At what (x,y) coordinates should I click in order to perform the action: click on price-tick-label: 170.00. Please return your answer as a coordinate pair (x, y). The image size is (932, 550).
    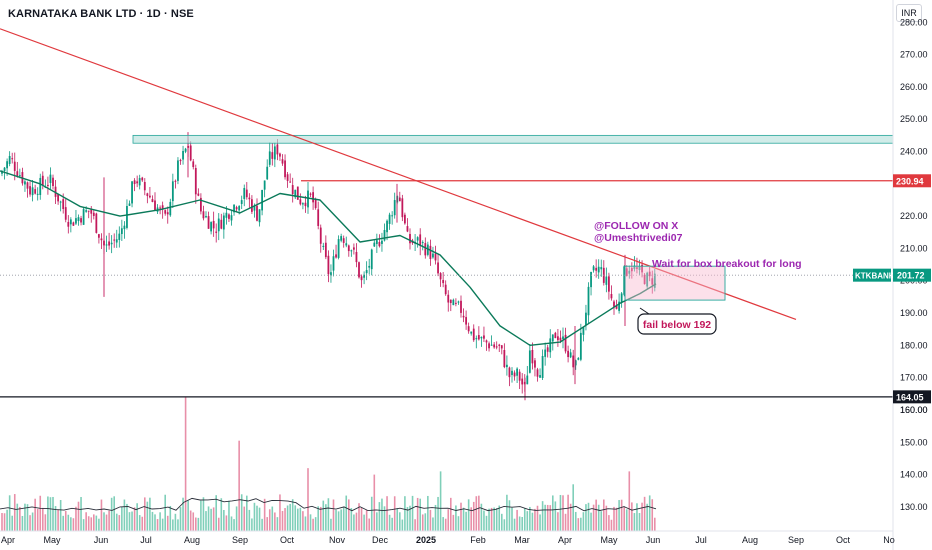
    Looking at the image, I should click on (914, 378).